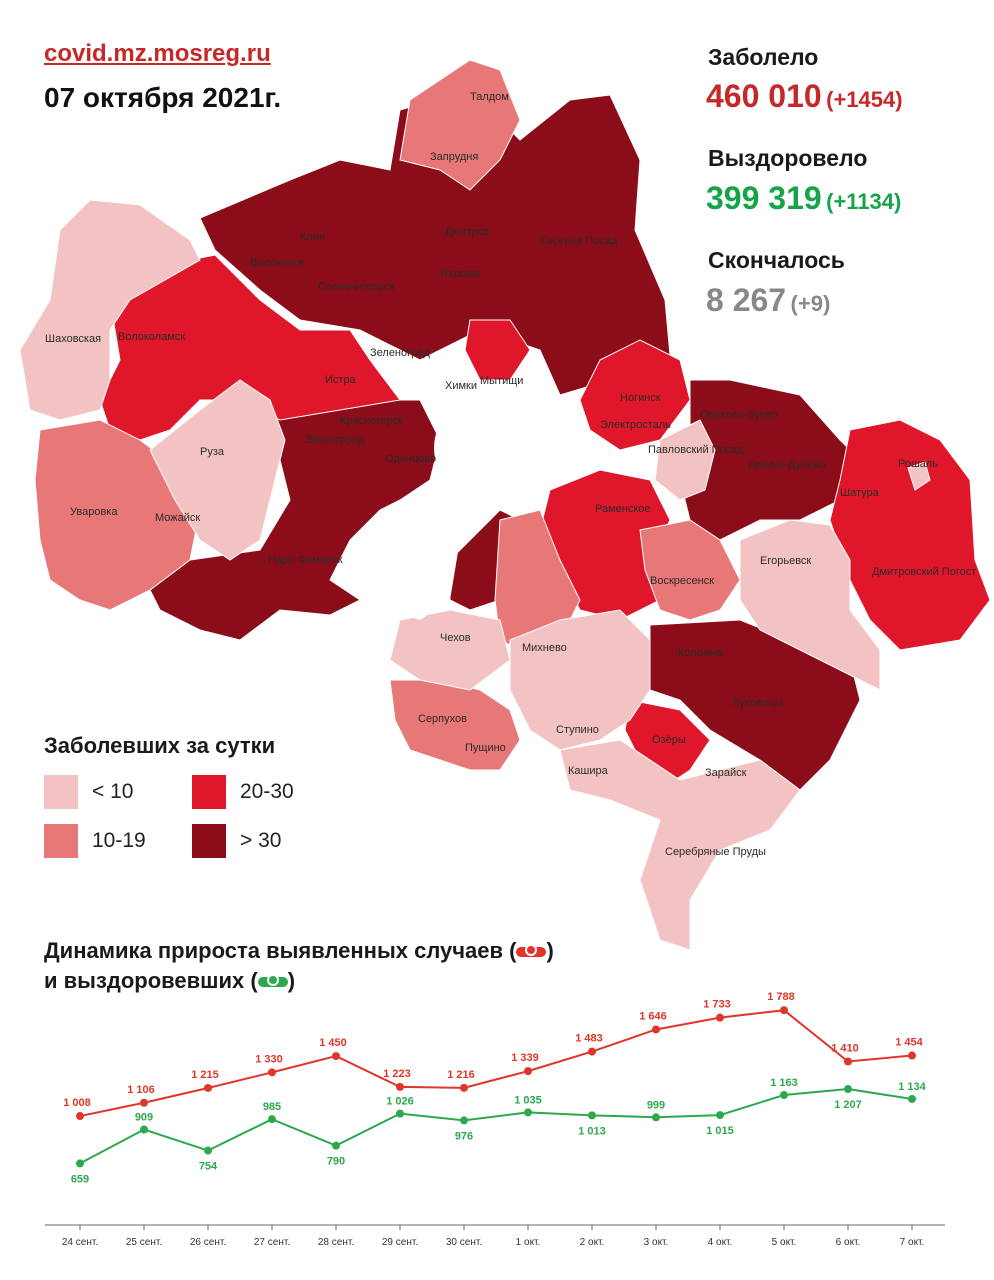 The width and height of the screenshot is (994, 1280). What do you see at coordinates (110, 310) in the screenshot?
I see `map-region-shakhovskaya` at bounding box center [110, 310].